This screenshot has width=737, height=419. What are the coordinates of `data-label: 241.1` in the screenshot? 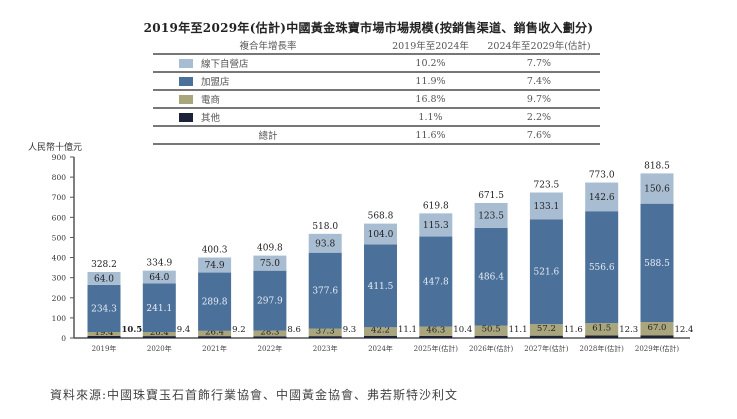 It's located at (159, 309).